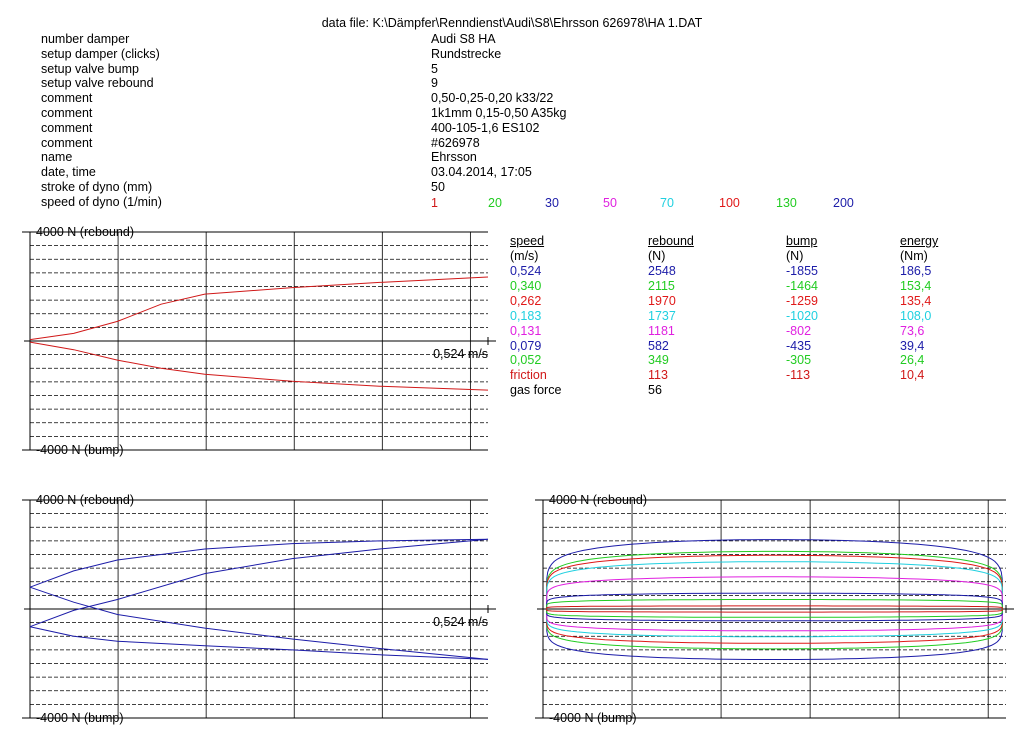  I want to click on metadata-value: Ehrsson, so click(454, 157).